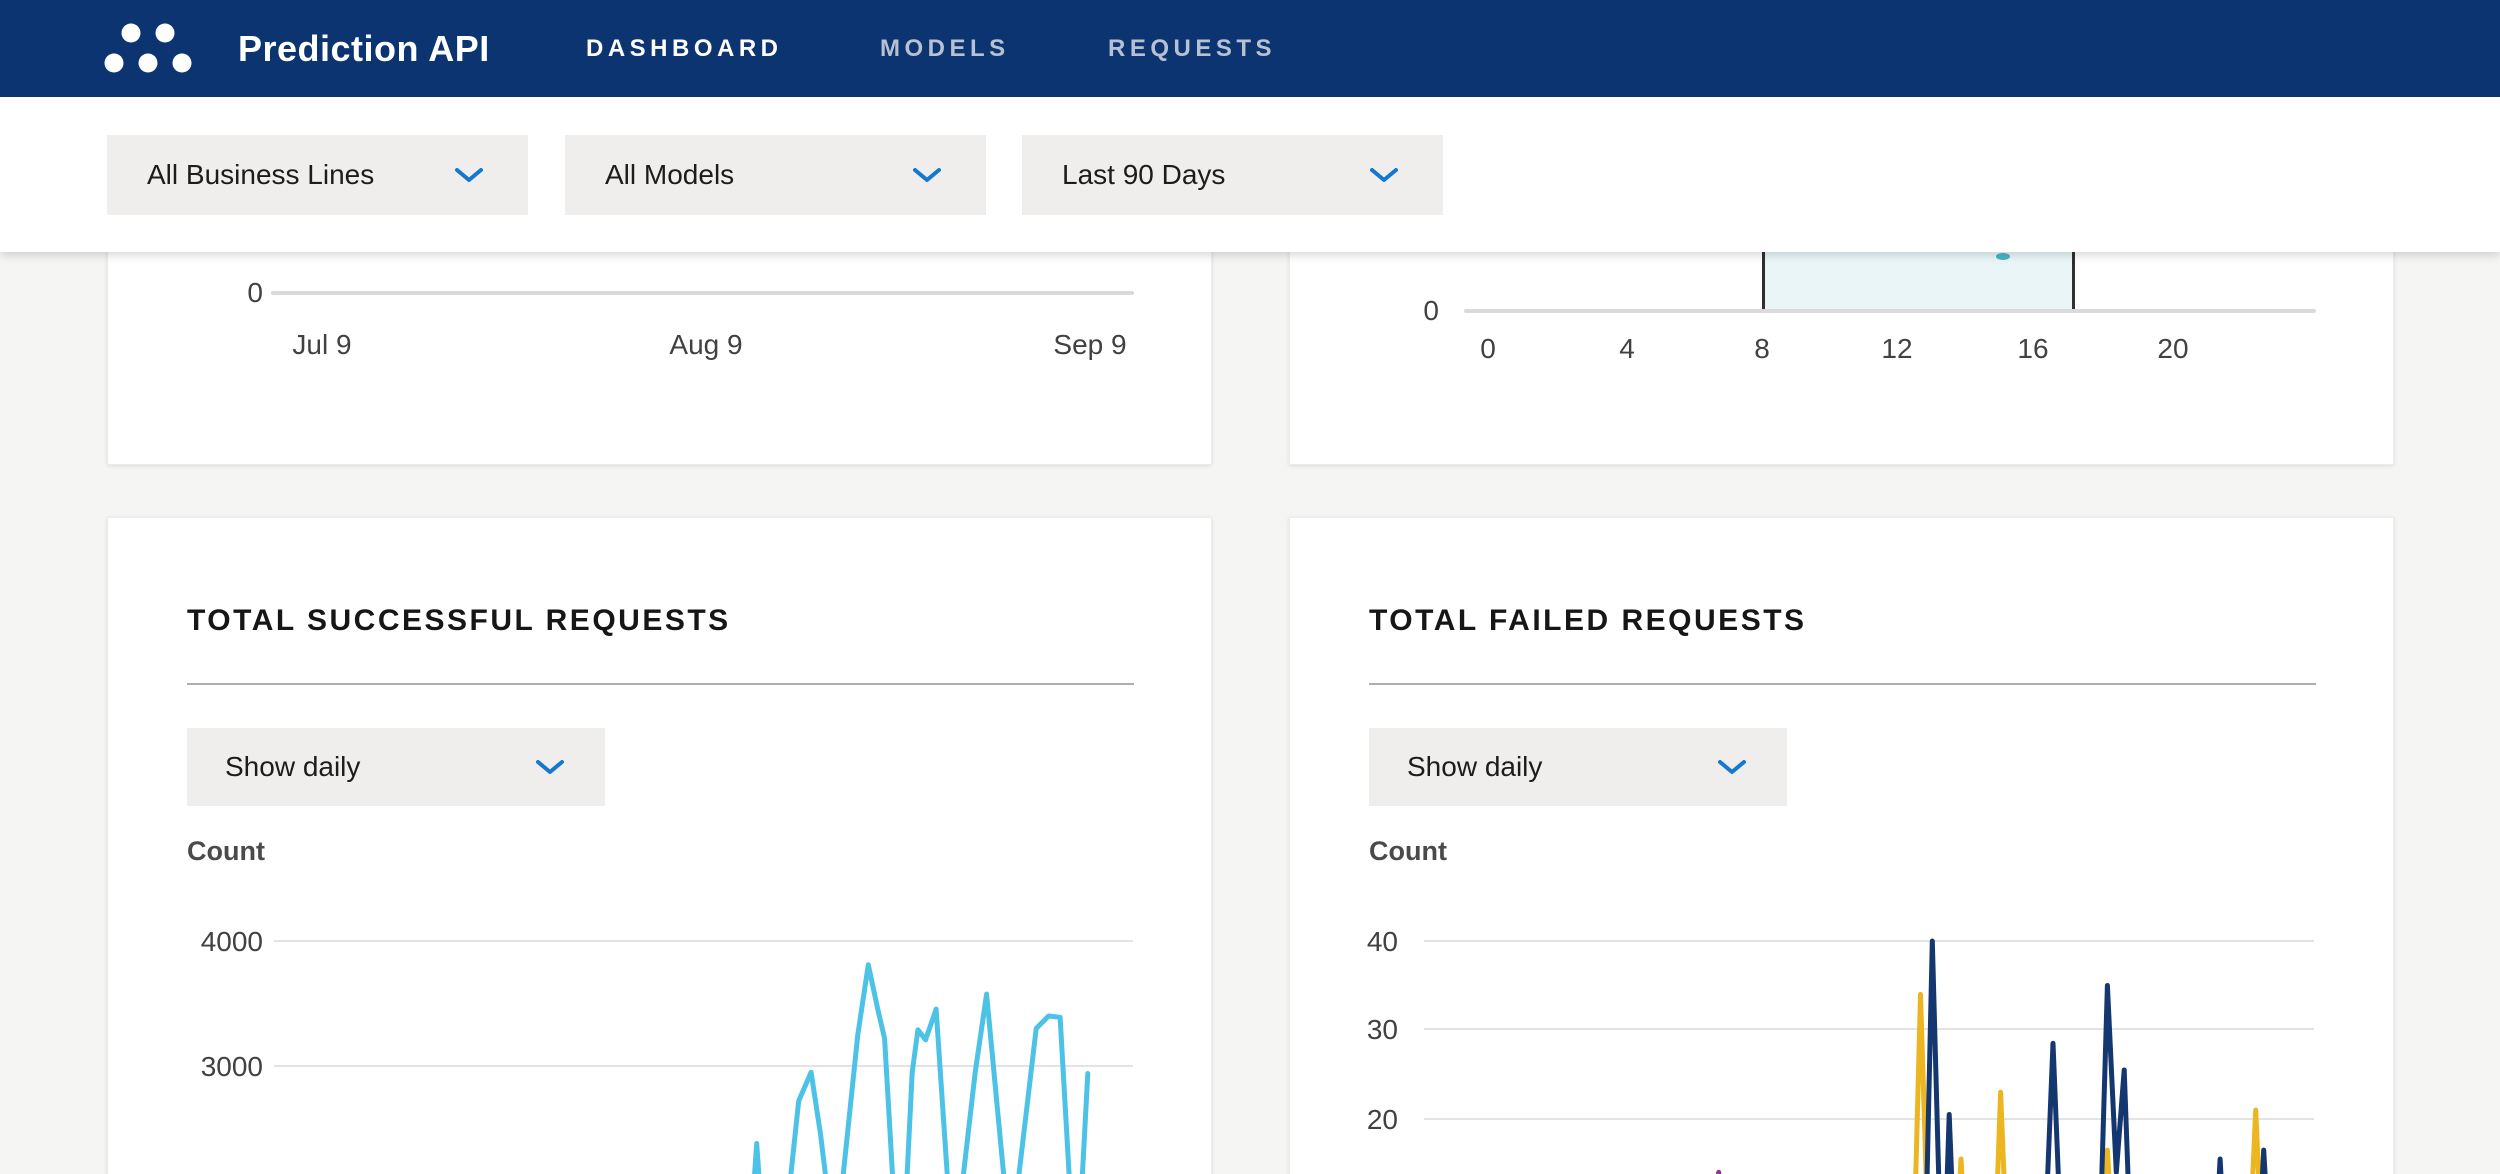 The width and height of the screenshot is (2500, 1174). I want to click on dropdown-value: All Business Lines, so click(261, 174).